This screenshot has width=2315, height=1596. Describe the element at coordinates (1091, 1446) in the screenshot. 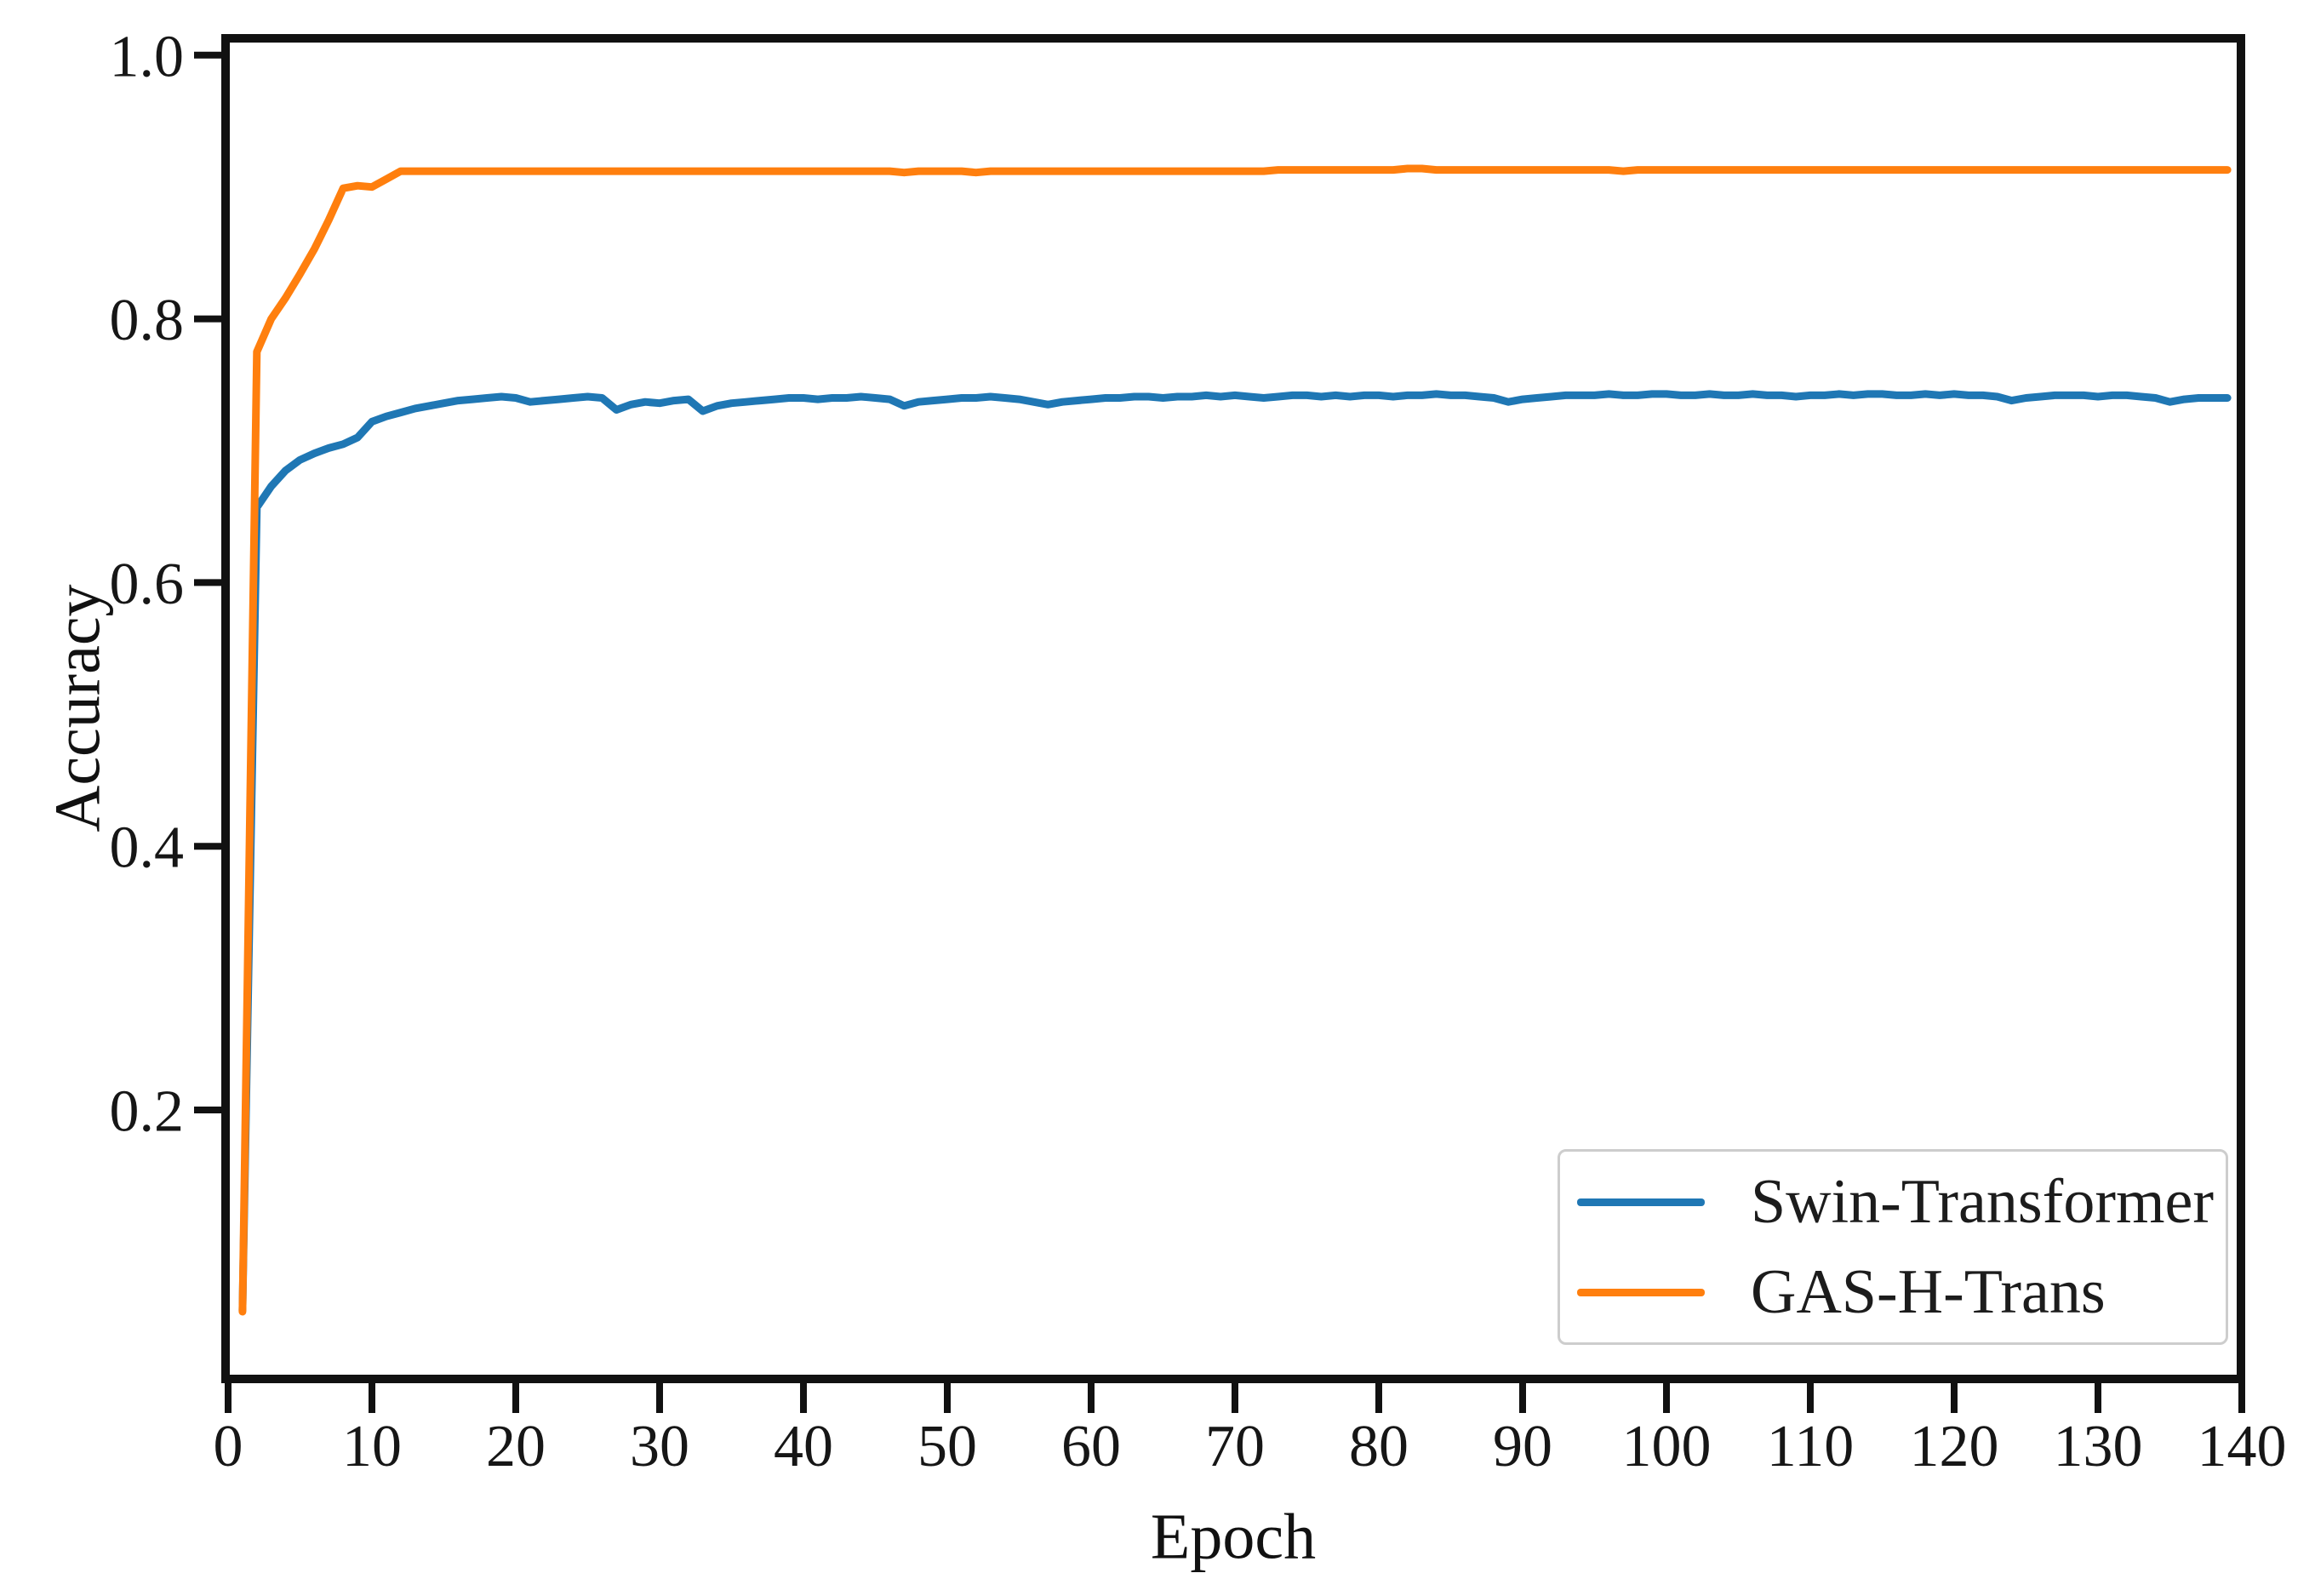

I see `x-tick-label: 60` at that location.